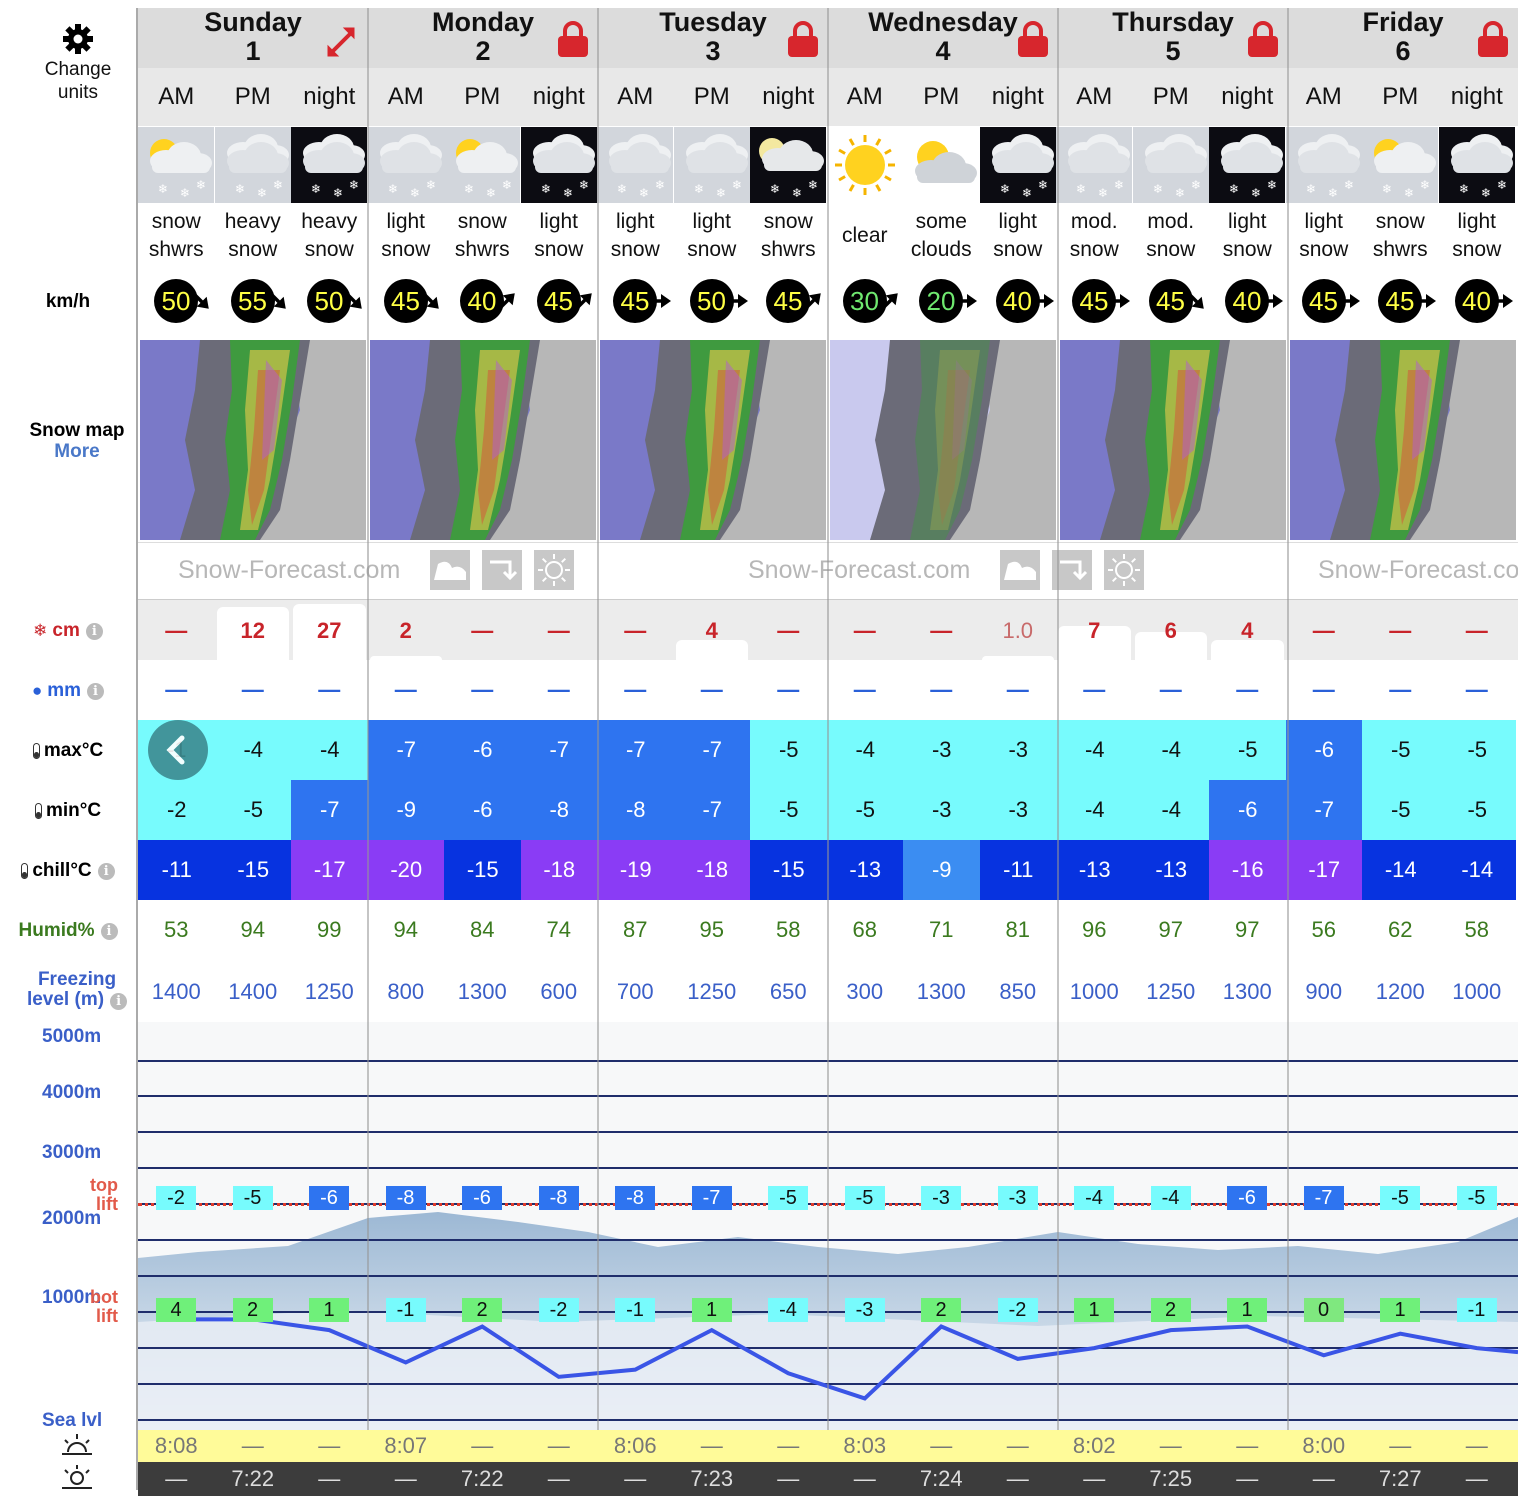 This screenshot has width=1528, height=1496. What do you see at coordinates (77, 451) in the screenshot?
I see `snow-map-more-link: More` at bounding box center [77, 451].